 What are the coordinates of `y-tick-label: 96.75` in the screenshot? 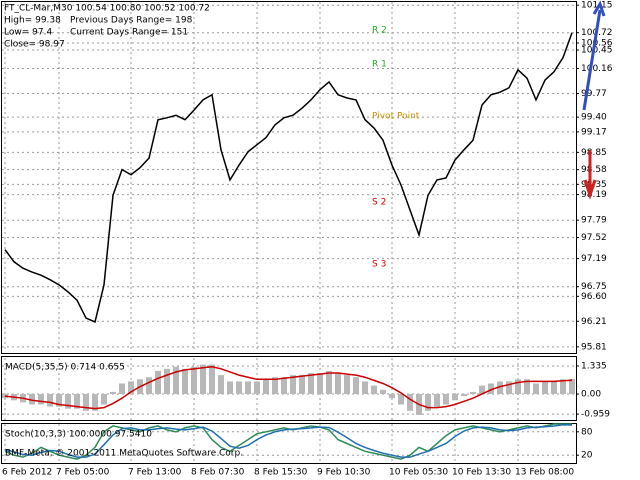 It's located at (594, 287).